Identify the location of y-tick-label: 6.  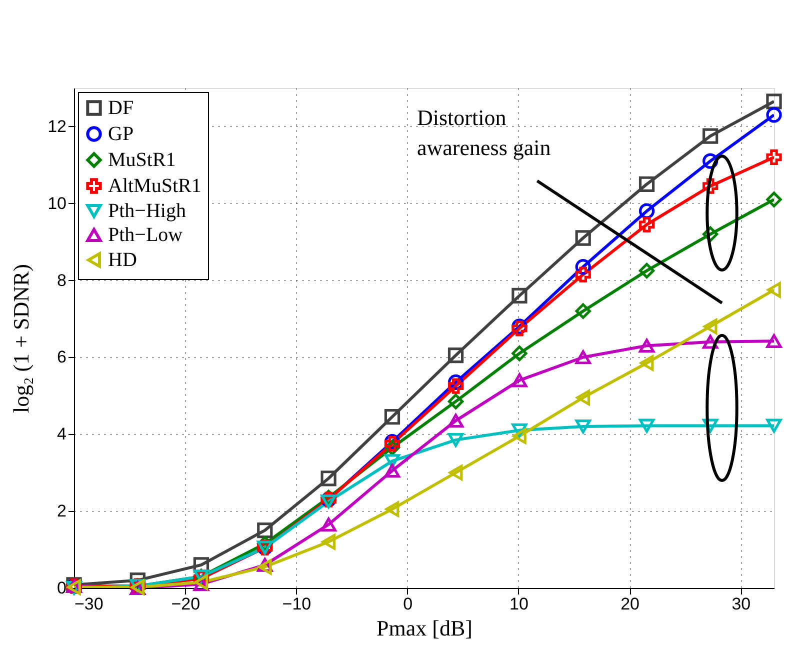
(61, 357).